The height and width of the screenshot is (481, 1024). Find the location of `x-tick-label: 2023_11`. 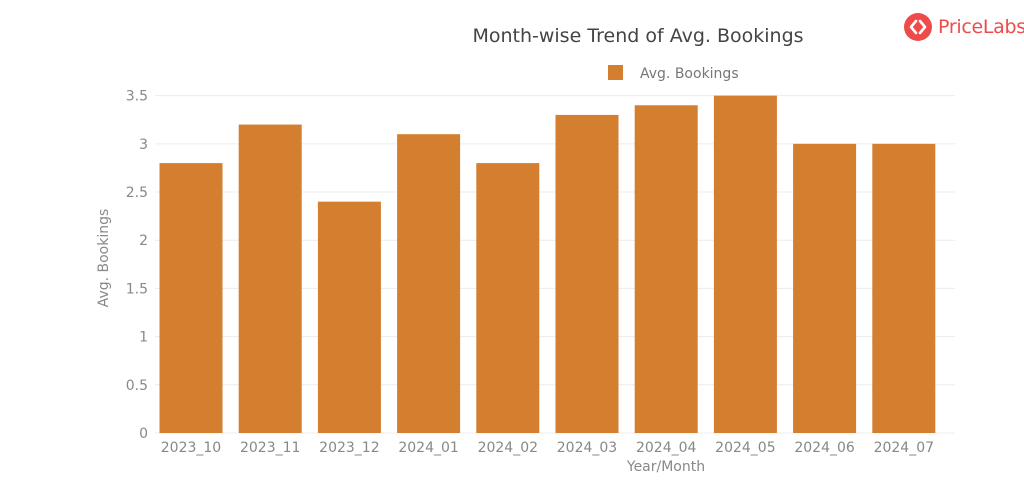

x-tick-label: 2023_11 is located at coordinates (270, 448).